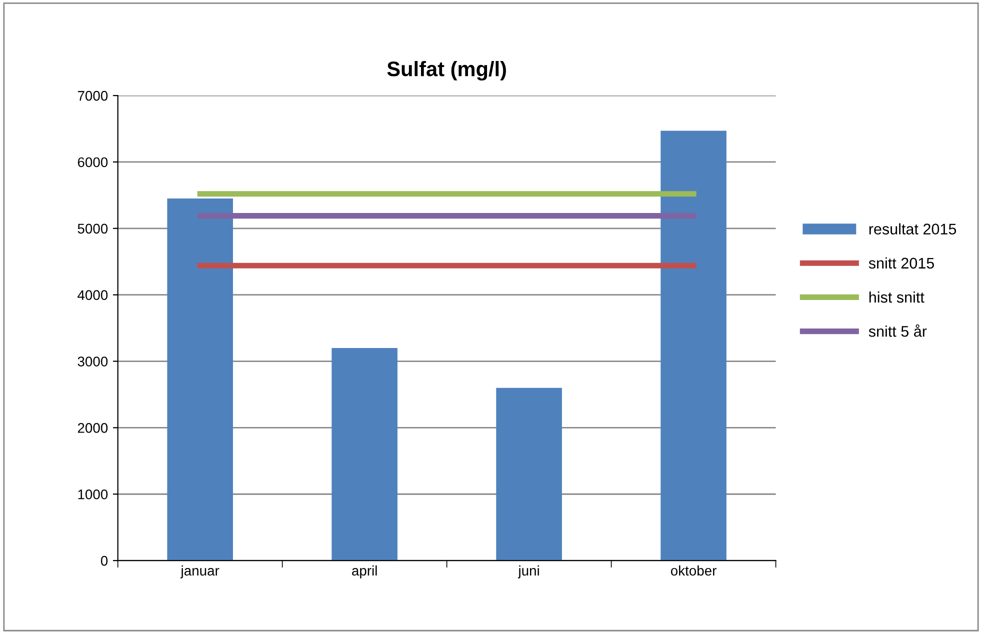 The image size is (982, 637). I want to click on legend-label: hist snitt, so click(896, 297).